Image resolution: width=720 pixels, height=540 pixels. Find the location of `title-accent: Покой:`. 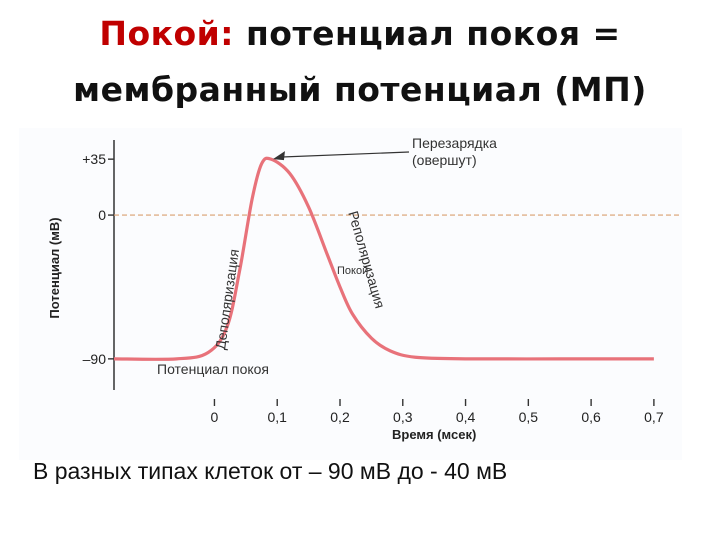

title-accent: Покой: is located at coordinates (167, 33).